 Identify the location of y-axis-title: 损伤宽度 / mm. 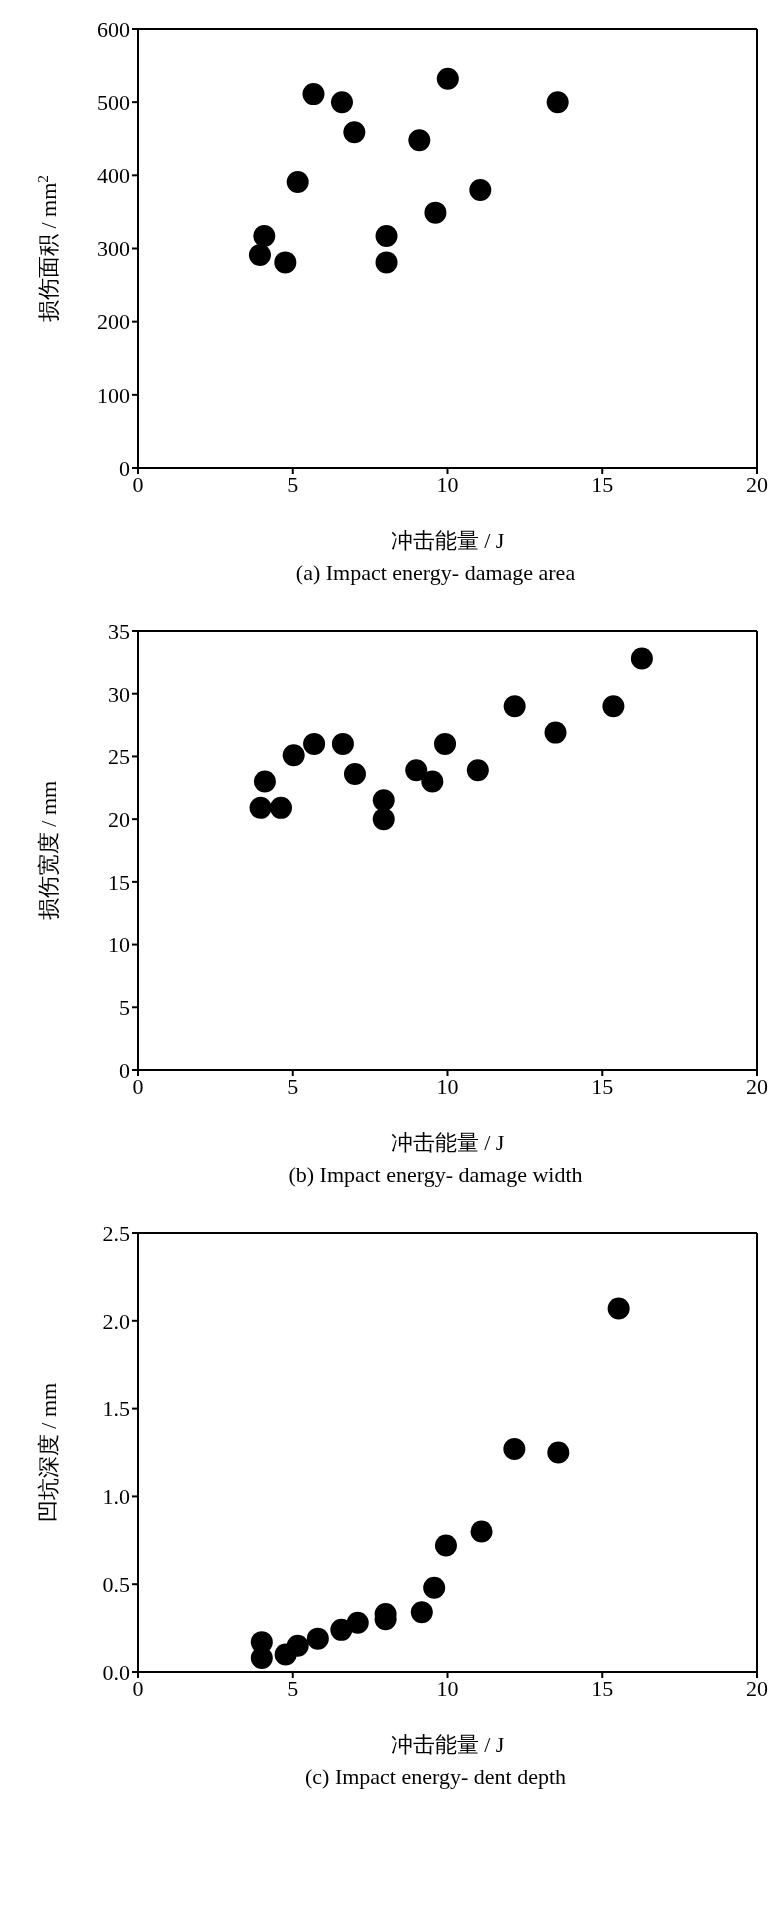
(48, 850).